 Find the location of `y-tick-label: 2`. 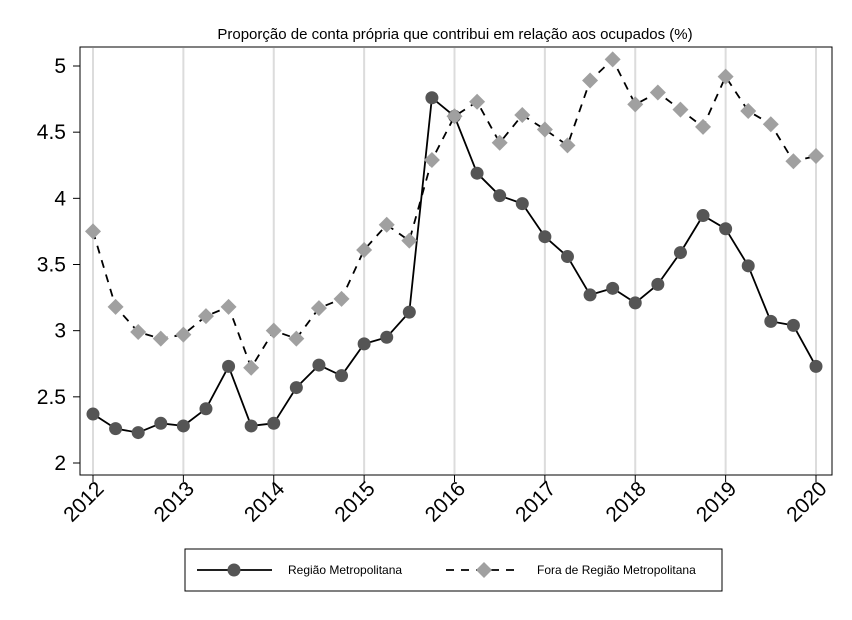

y-tick-label: 2 is located at coordinates (60, 463).